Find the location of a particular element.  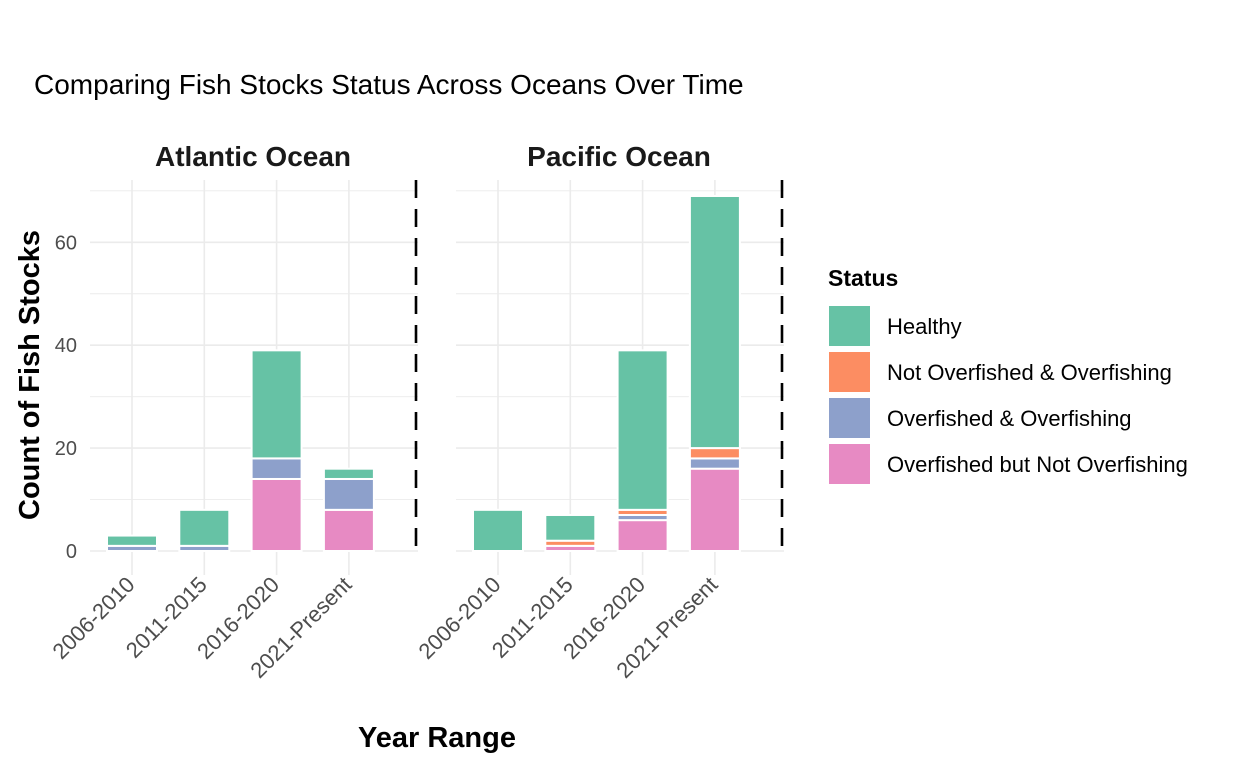

legend-label: Not Overfished & Overfishing is located at coordinates (1029, 372).